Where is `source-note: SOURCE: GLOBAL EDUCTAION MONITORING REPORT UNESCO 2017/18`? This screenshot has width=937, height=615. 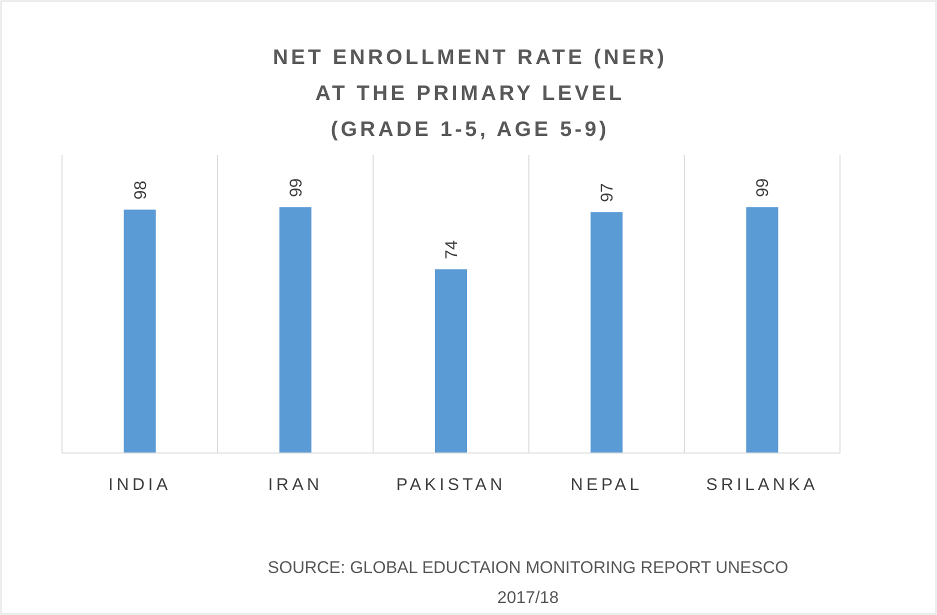 source-note: SOURCE: GLOBAL EDUCTAION MONITORING REPORT UNESCO 2017/18 is located at coordinates (528, 582).